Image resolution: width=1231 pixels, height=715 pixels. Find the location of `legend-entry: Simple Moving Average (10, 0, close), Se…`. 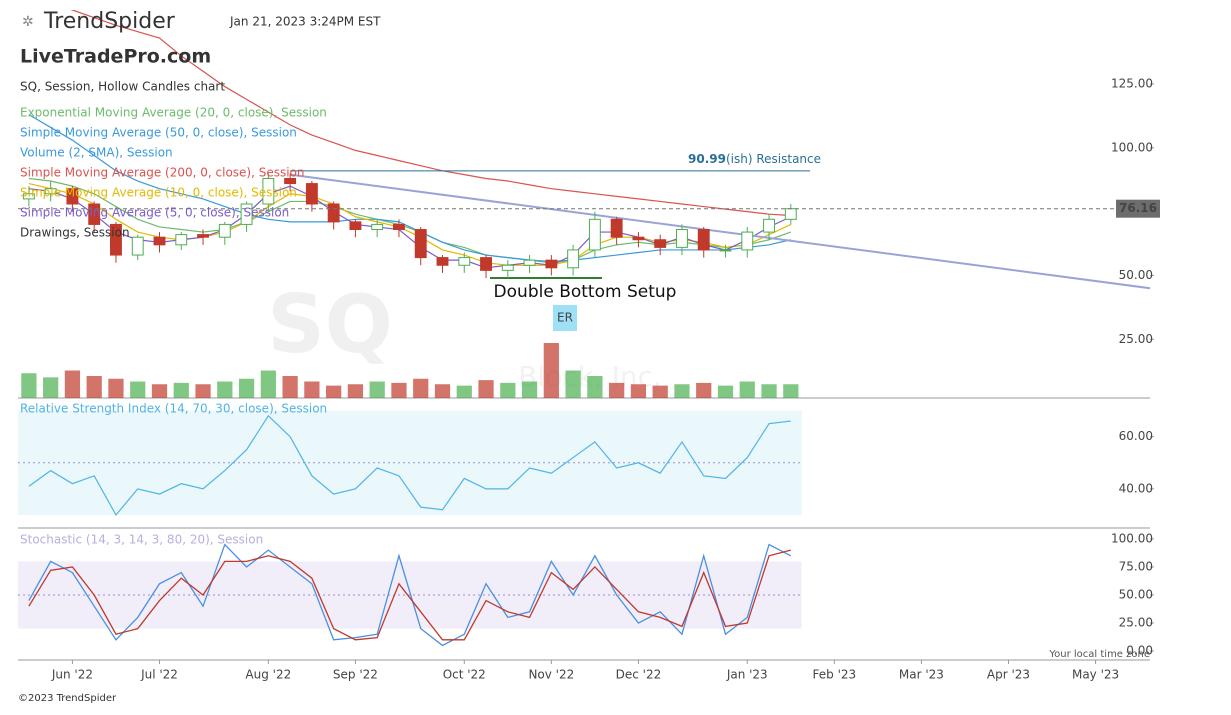

legend-entry: Simple Moving Average (10, 0, close), Se… is located at coordinates (158, 193).